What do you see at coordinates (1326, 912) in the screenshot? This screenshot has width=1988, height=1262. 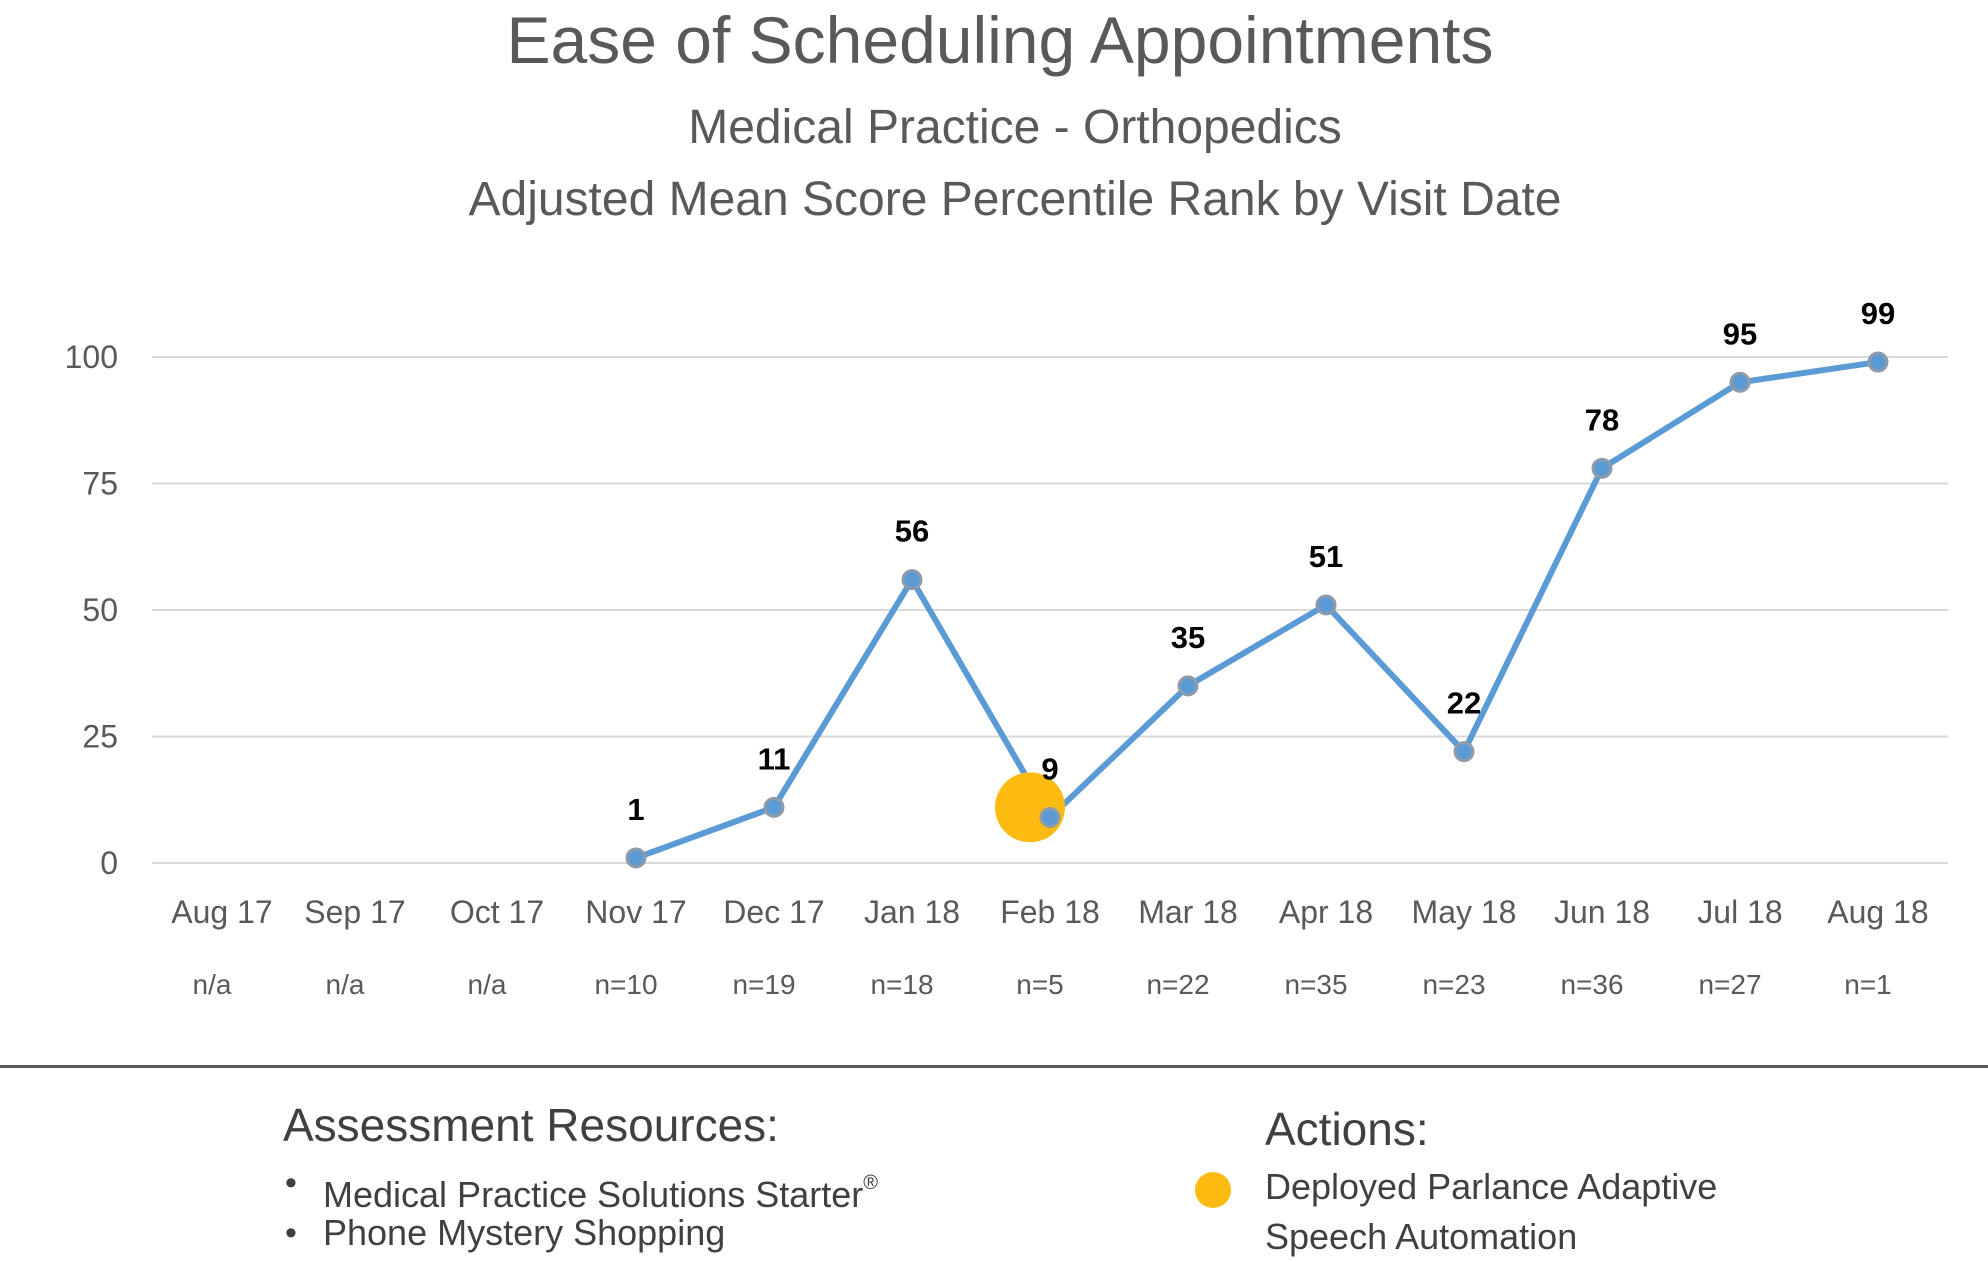 I see `x-tick-label: Apr 18` at bounding box center [1326, 912].